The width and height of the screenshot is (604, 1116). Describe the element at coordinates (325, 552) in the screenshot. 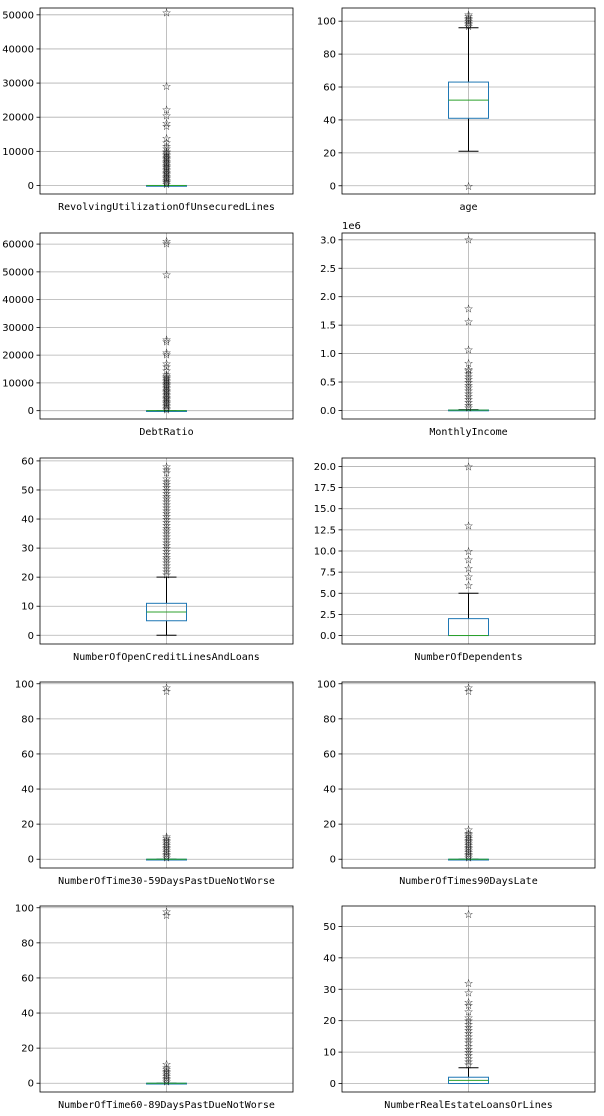

I see `y-tick-label: 10.0` at that location.